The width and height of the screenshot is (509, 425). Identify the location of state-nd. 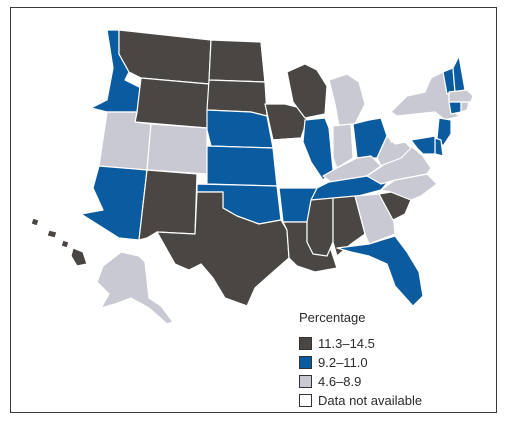
(237, 61).